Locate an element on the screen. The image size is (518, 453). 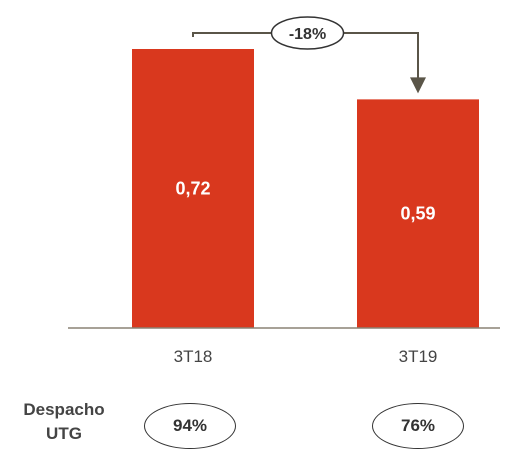
dispatch-row-label: Despacho UTG is located at coordinates (64, 422).